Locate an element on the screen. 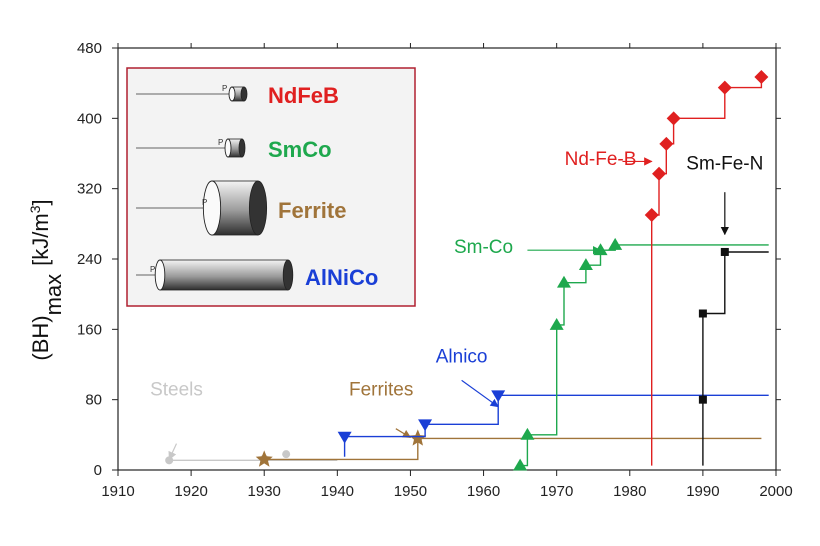 The height and width of the screenshot is (546, 820). series-line-ndfeb is located at coordinates (707, 271).